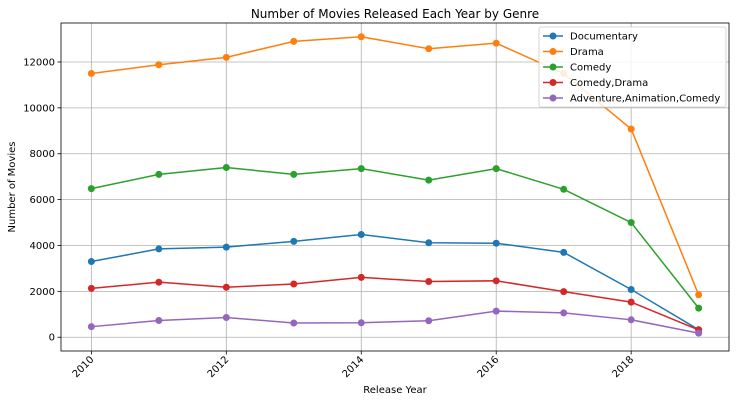 The image size is (736, 402). I want to click on x-axis-label: Release Year, so click(395, 390).